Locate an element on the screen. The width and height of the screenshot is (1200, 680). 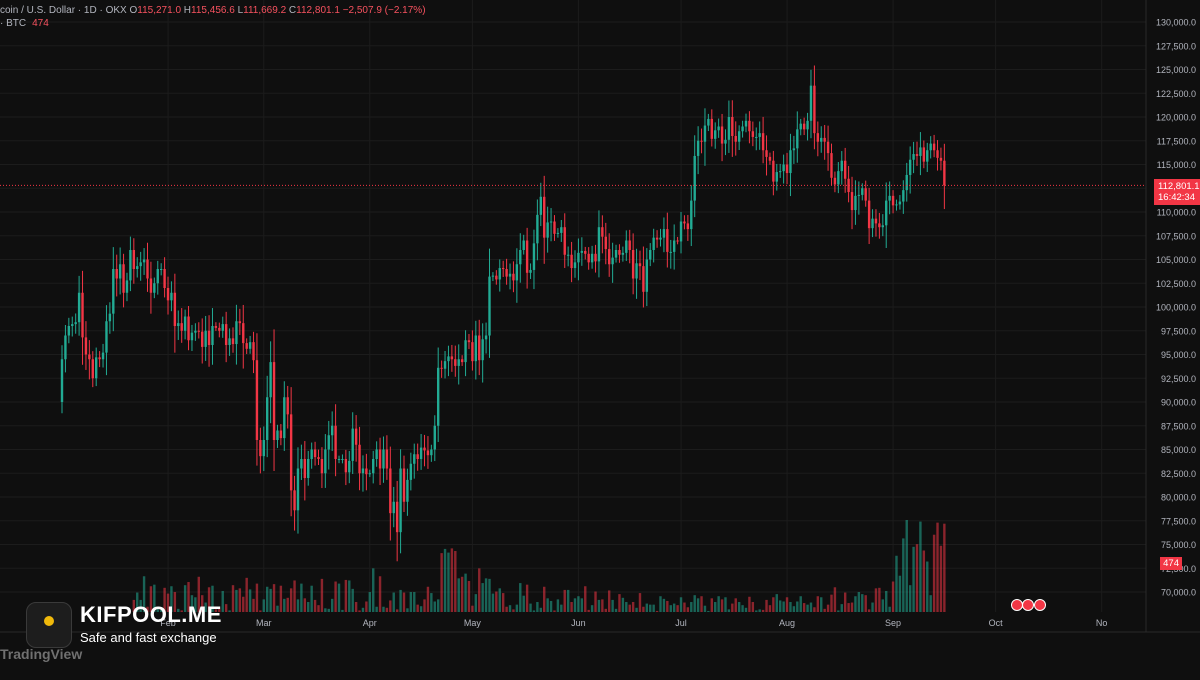
x-tick-label: Jul is located at coordinates (681, 623).